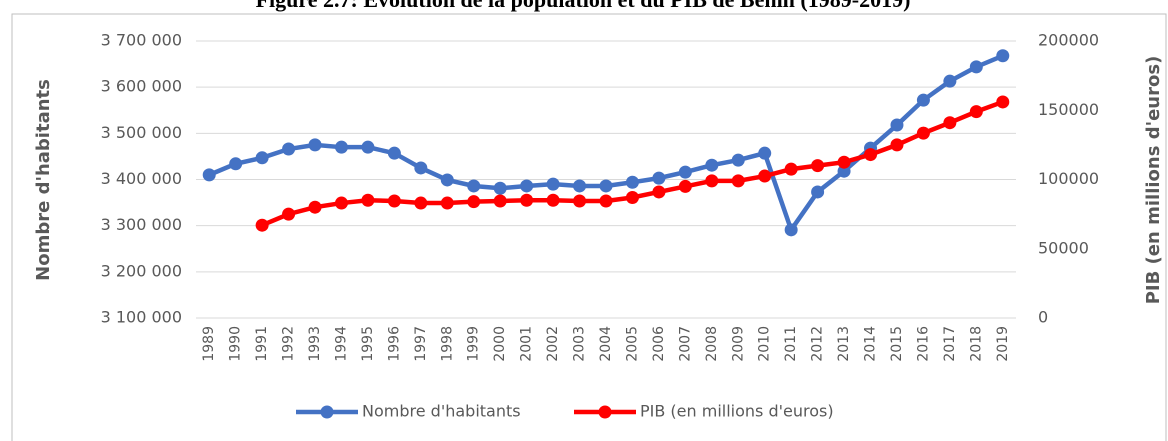  I want to click on x-tick-label: 2017, so click(950, 344).